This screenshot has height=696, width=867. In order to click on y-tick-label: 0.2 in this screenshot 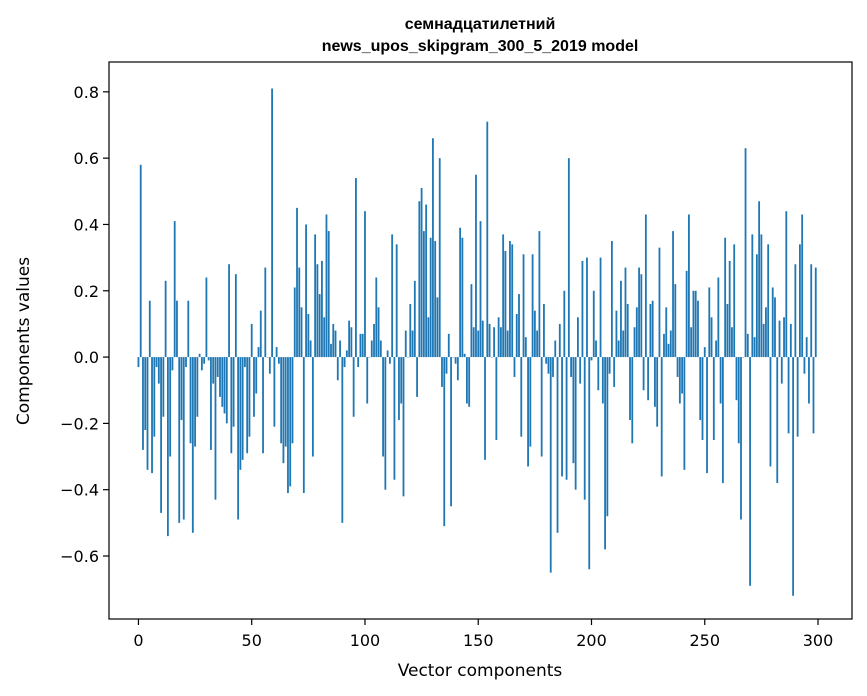, I will do `click(86, 291)`.